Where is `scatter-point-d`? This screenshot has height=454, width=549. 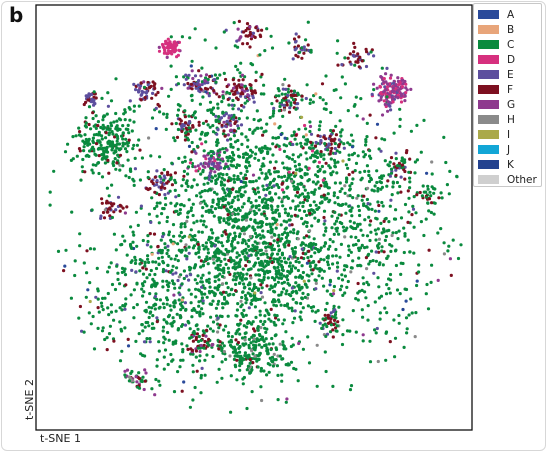
scatter-point-d is located at coordinates (177, 57).